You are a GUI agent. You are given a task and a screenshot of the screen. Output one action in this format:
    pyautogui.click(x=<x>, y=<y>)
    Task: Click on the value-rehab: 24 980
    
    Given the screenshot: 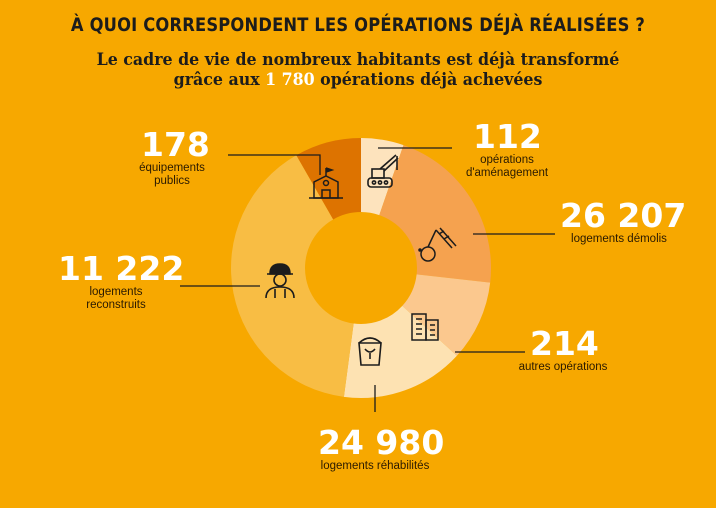 What is the action you would take?
    pyautogui.click(x=381, y=442)
    